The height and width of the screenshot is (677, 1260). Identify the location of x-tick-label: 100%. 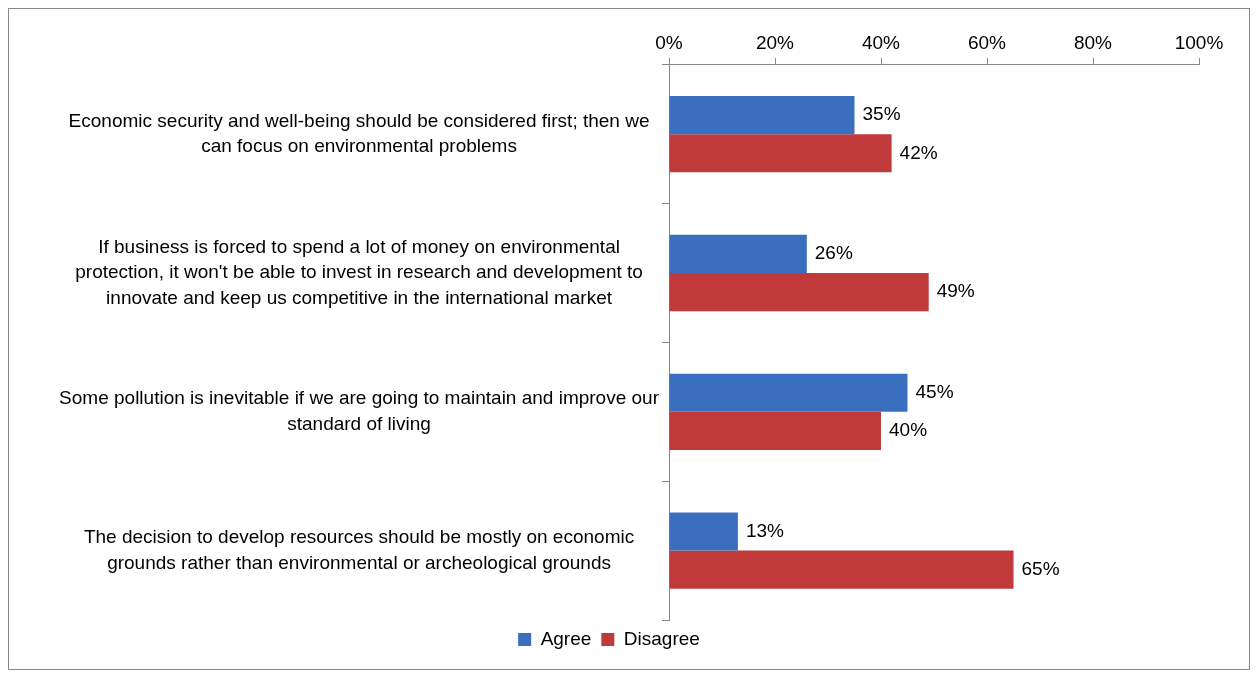
(1199, 42).